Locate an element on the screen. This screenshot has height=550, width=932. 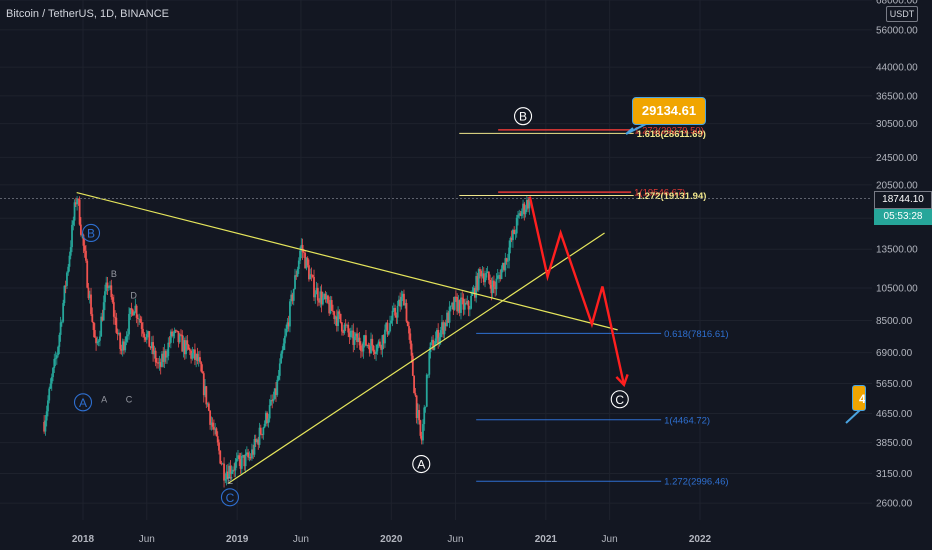
wave-label-10: C is located at coordinates (619, 400).